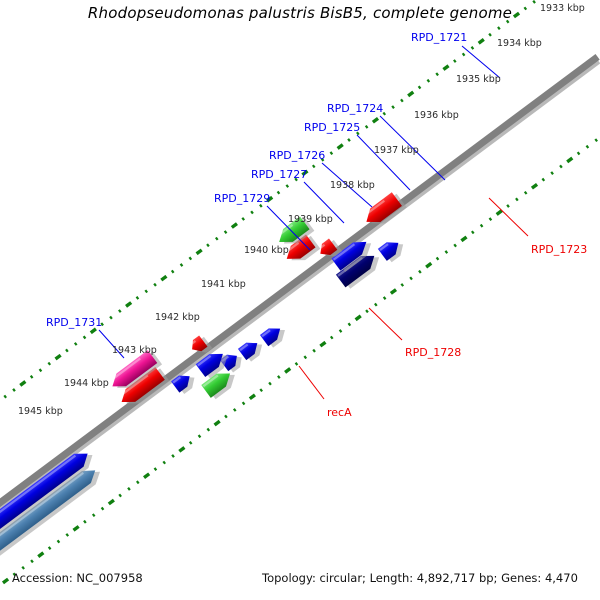  What do you see at coordinates (74, 322) in the screenshot?
I see `gene-label-rpd_1731: RPD_1731` at bounding box center [74, 322].